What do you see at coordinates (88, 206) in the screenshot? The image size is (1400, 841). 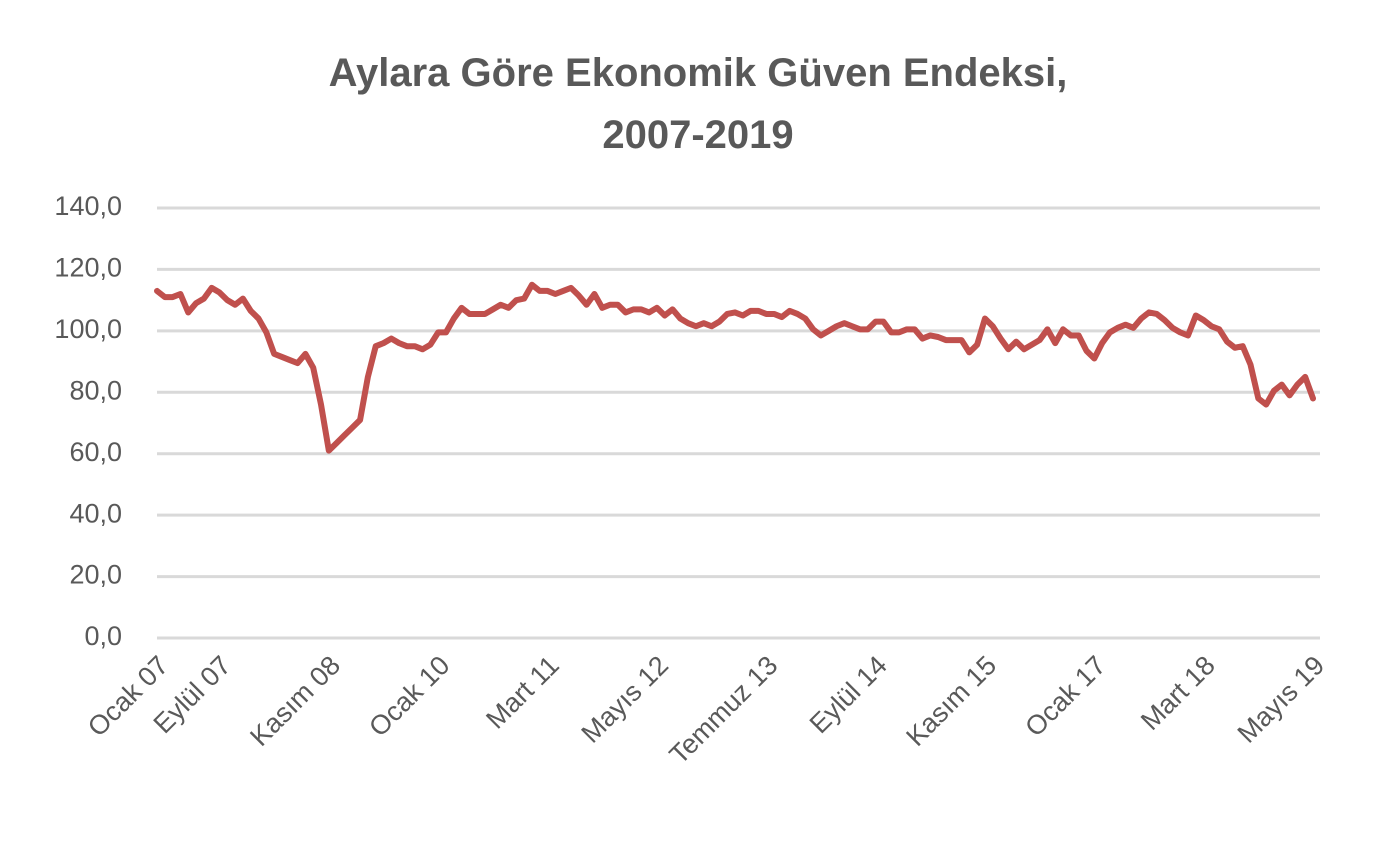 I see `y-tick-label: 140,0` at bounding box center [88, 206].